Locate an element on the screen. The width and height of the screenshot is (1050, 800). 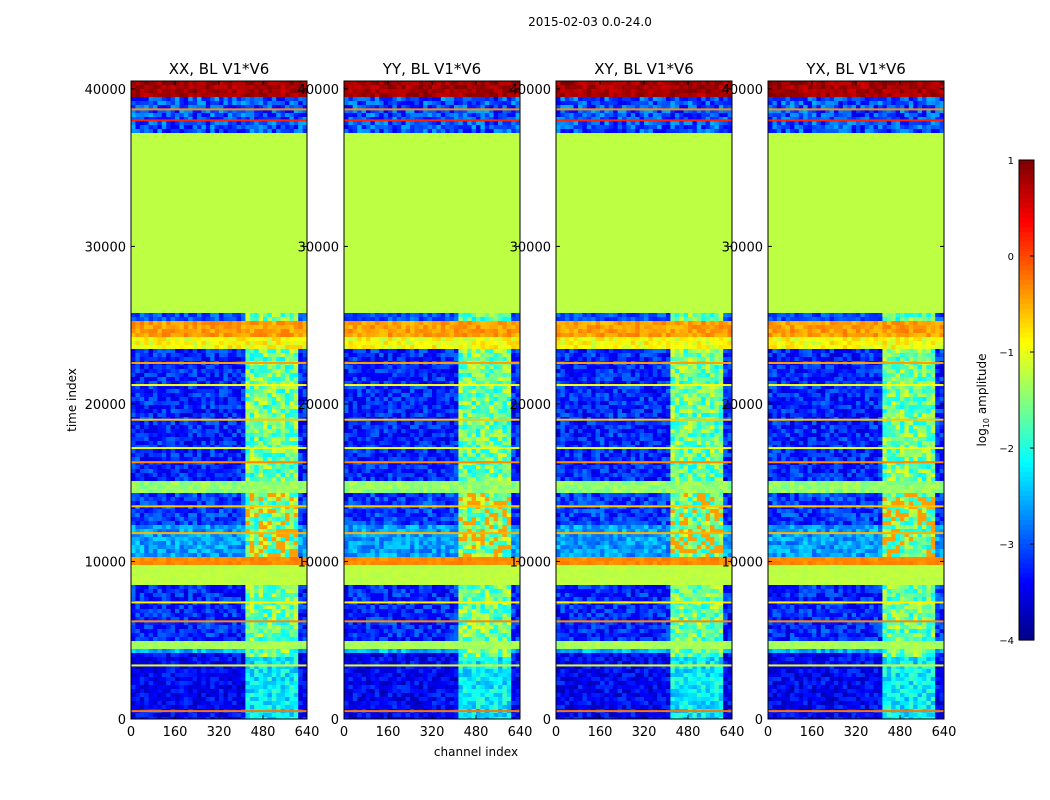
colorbar-frame is located at coordinates (1026, 400).